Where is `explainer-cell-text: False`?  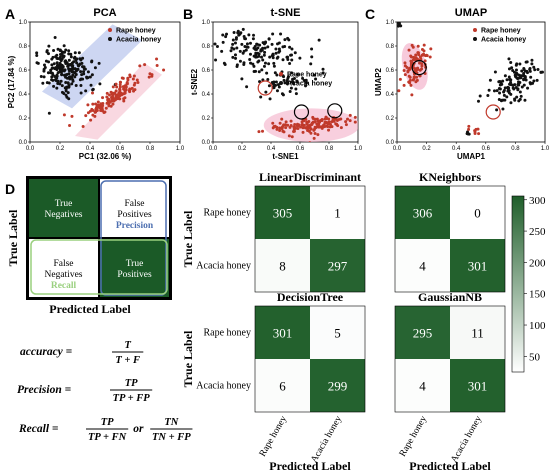
explainer-cell-text: False is located at coordinates (134, 204).